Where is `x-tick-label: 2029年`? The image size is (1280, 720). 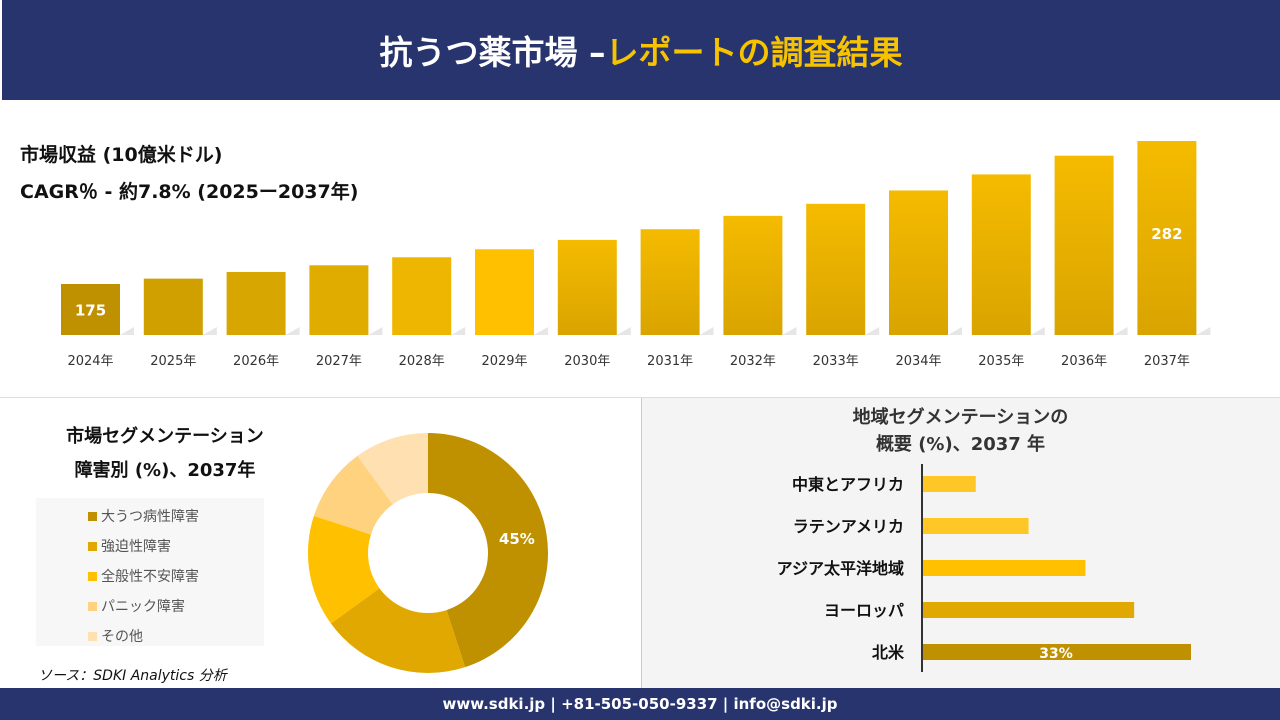 x-tick-label: 2029年 is located at coordinates (504, 361).